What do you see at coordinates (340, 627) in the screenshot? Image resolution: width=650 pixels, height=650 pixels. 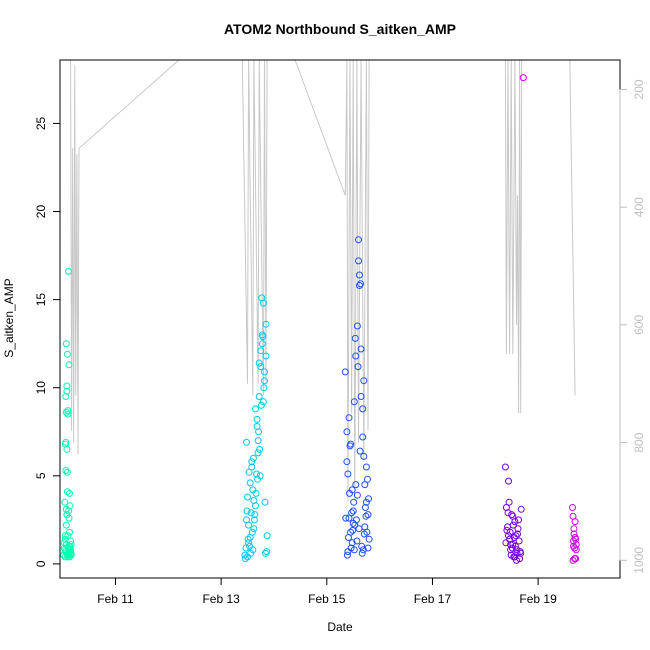 I see `x-axis-title: Date` at bounding box center [340, 627].